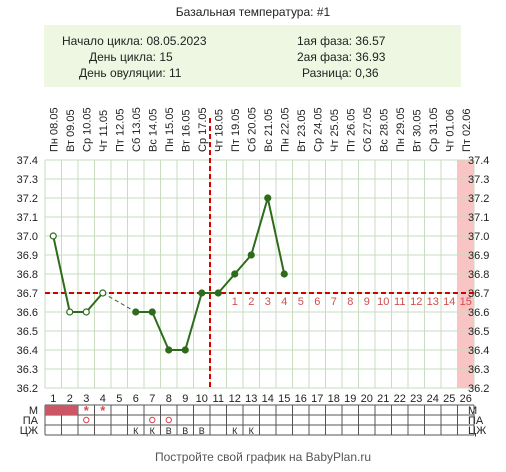 Image resolution: width=506 pixels, height=472 pixels. Describe the element at coordinates (268, 302) in the screenshot. I see `luteal-day-number: 3` at that location.